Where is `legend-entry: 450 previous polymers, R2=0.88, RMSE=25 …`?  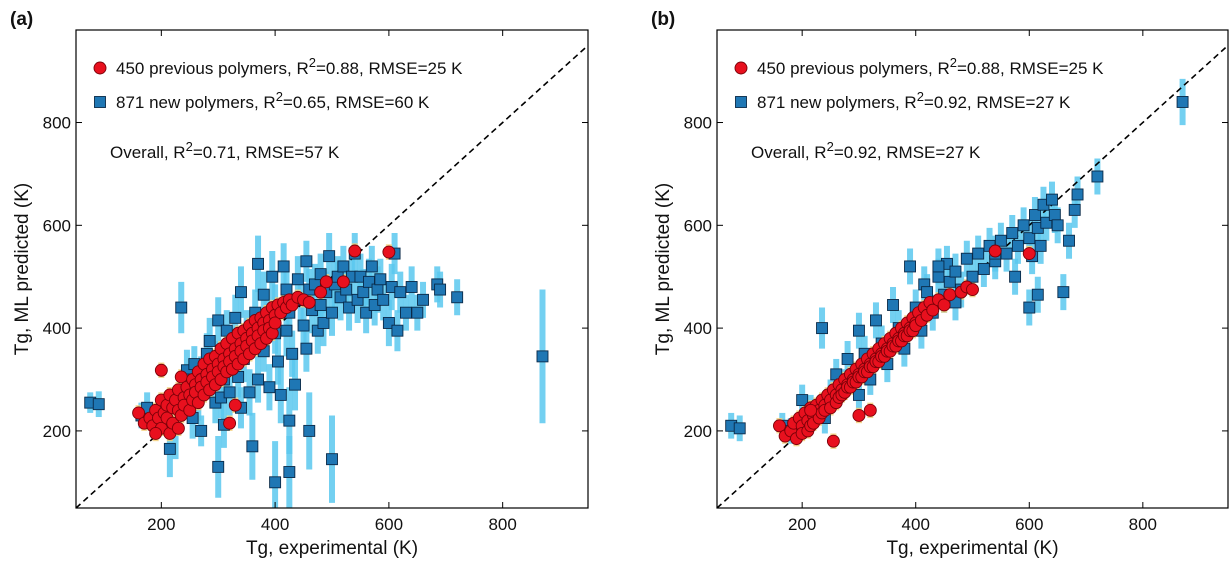 legend-entry: 450 previous polymers, R2=0.88, RMSE=25 … is located at coordinates (930, 66).